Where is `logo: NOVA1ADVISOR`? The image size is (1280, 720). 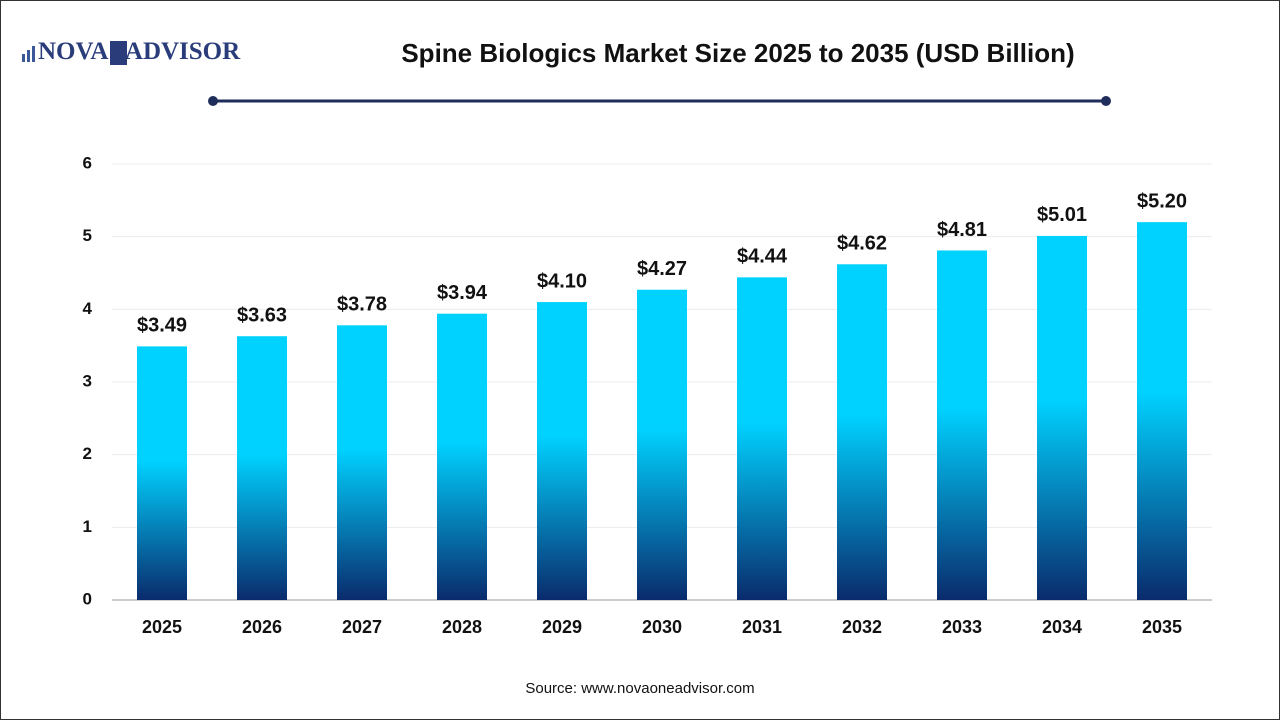 logo: NOVA1ADVISOR is located at coordinates (131, 51).